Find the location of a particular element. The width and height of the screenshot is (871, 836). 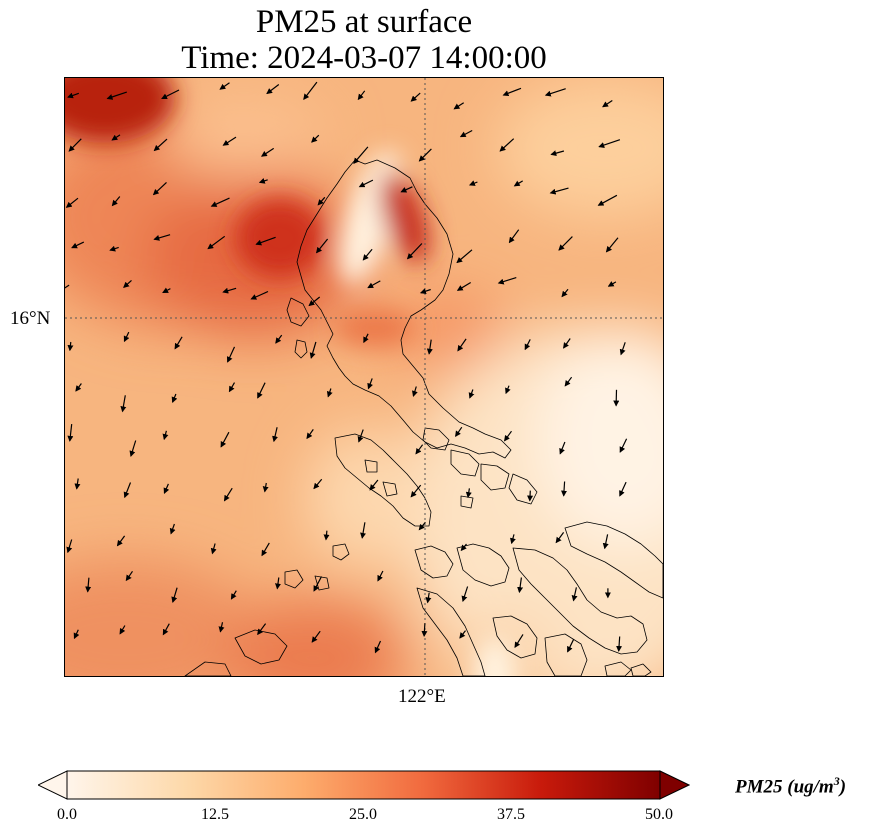

colorbar-label: PM25 (ug/m3) is located at coordinates (790, 786).